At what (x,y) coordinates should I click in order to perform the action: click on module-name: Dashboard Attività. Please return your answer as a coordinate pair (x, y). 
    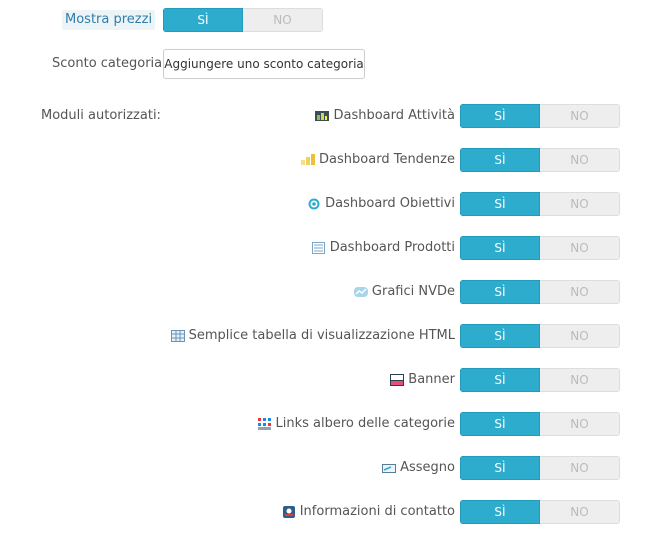
    Looking at the image, I should click on (394, 115).